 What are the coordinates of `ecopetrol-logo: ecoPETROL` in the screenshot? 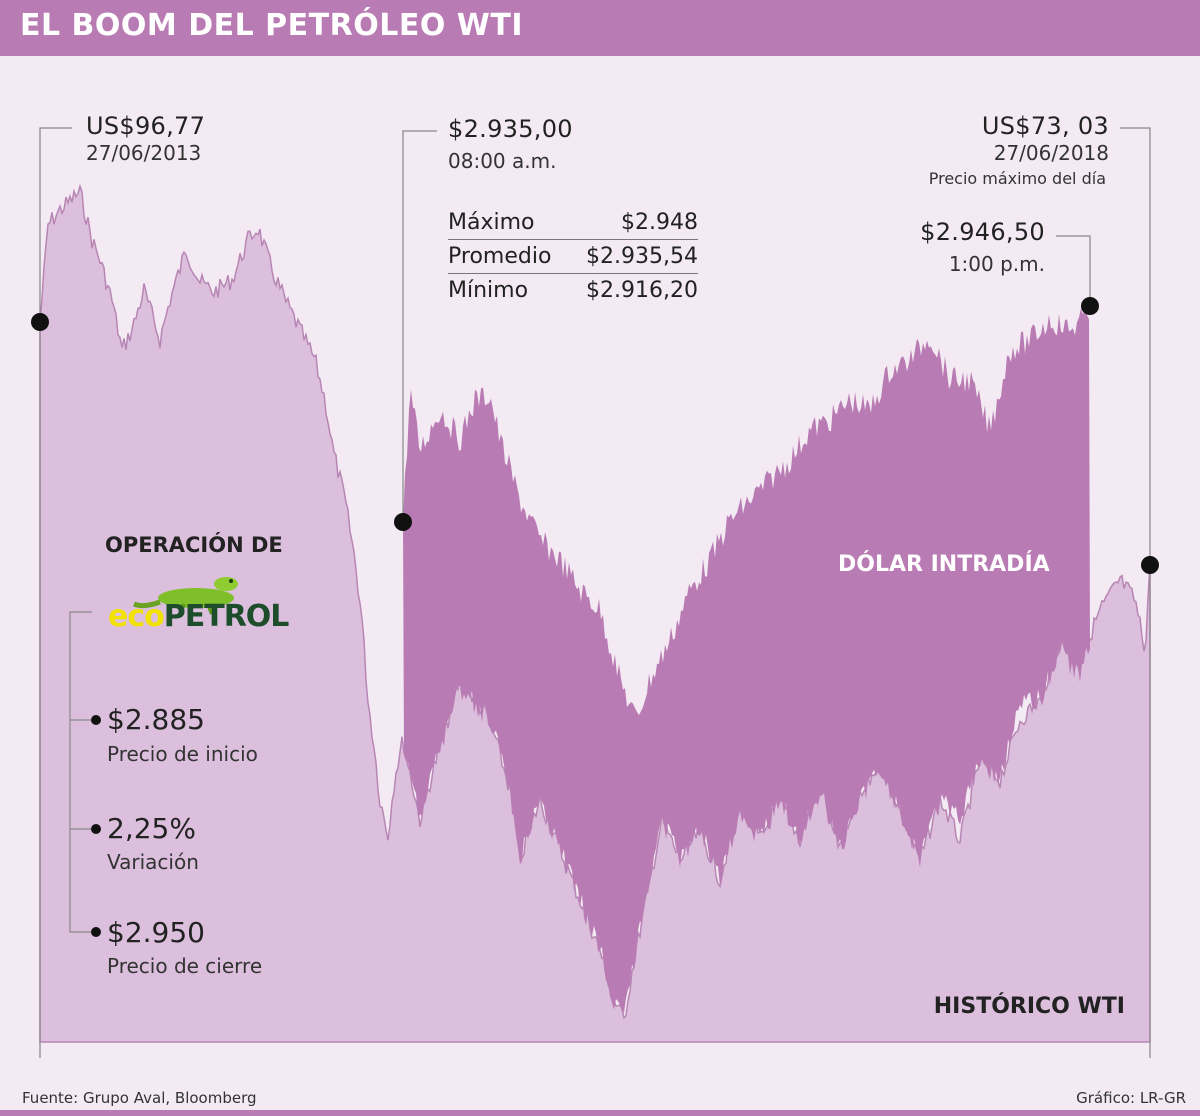 It's located at (199, 616).